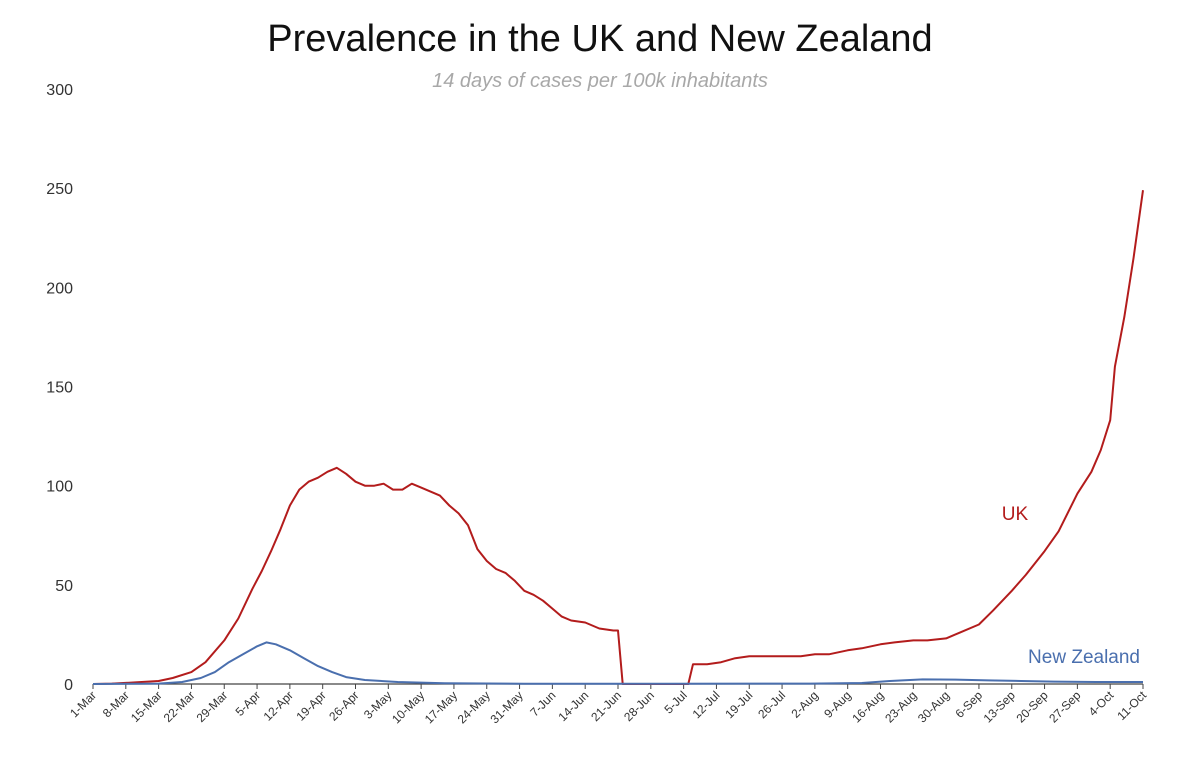 The image size is (1200, 767). Describe the element at coordinates (600, 39) in the screenshot. I see `chart-title: Prevalence in the UK and New Zealand` at that location.